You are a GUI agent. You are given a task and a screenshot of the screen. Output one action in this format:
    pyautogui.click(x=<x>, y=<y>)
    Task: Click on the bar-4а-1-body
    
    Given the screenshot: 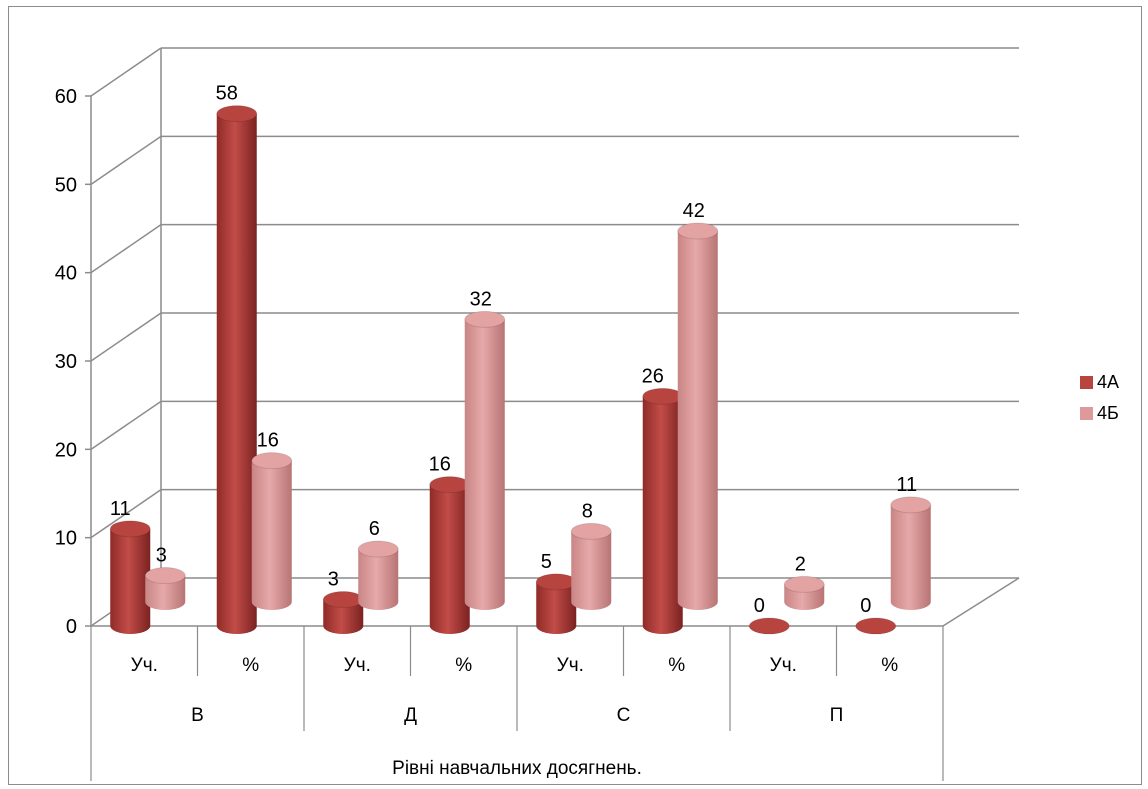 What is the action you would take?
    pyautogui.click(x=236, y=373)
    